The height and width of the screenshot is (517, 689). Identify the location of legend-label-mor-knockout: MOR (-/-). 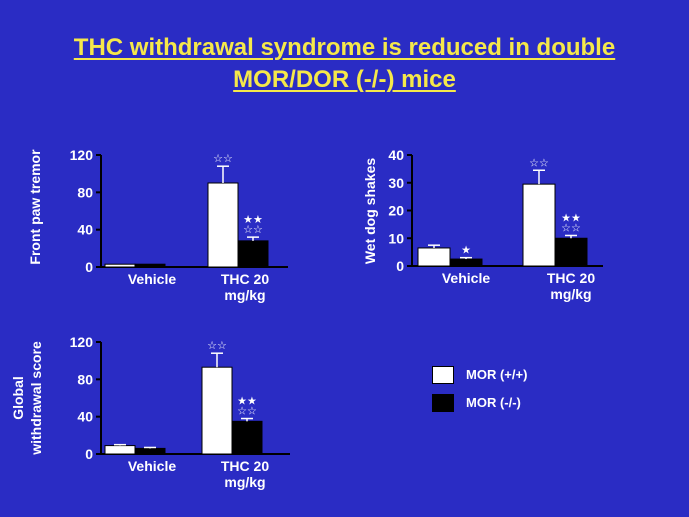
(493, 402).